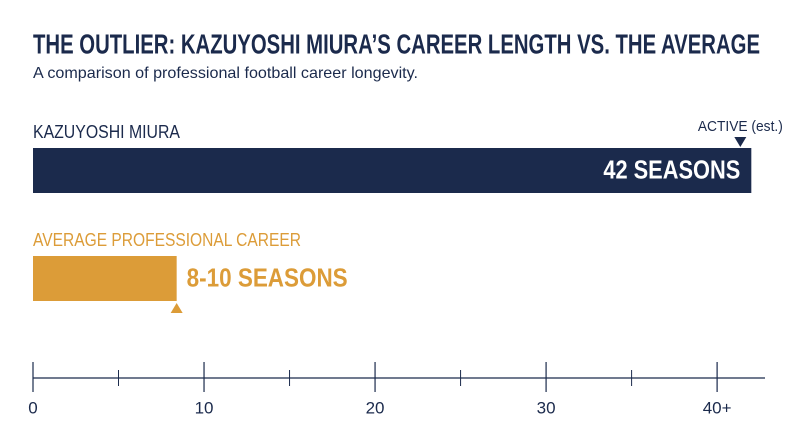 The width and height of the screenshot is (800, 447). What do you see at coordinates (167, 240) in the screenshot?
I see `category-label: AVERAGE PROFESSIONAL CAREER` at bounding box center [167, 240].